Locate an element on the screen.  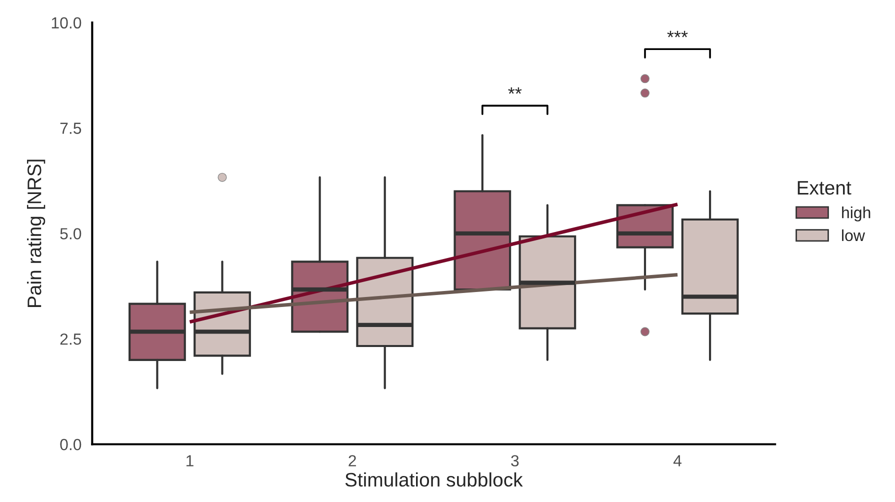
annotation: ** is located at coordinates (515, 90).